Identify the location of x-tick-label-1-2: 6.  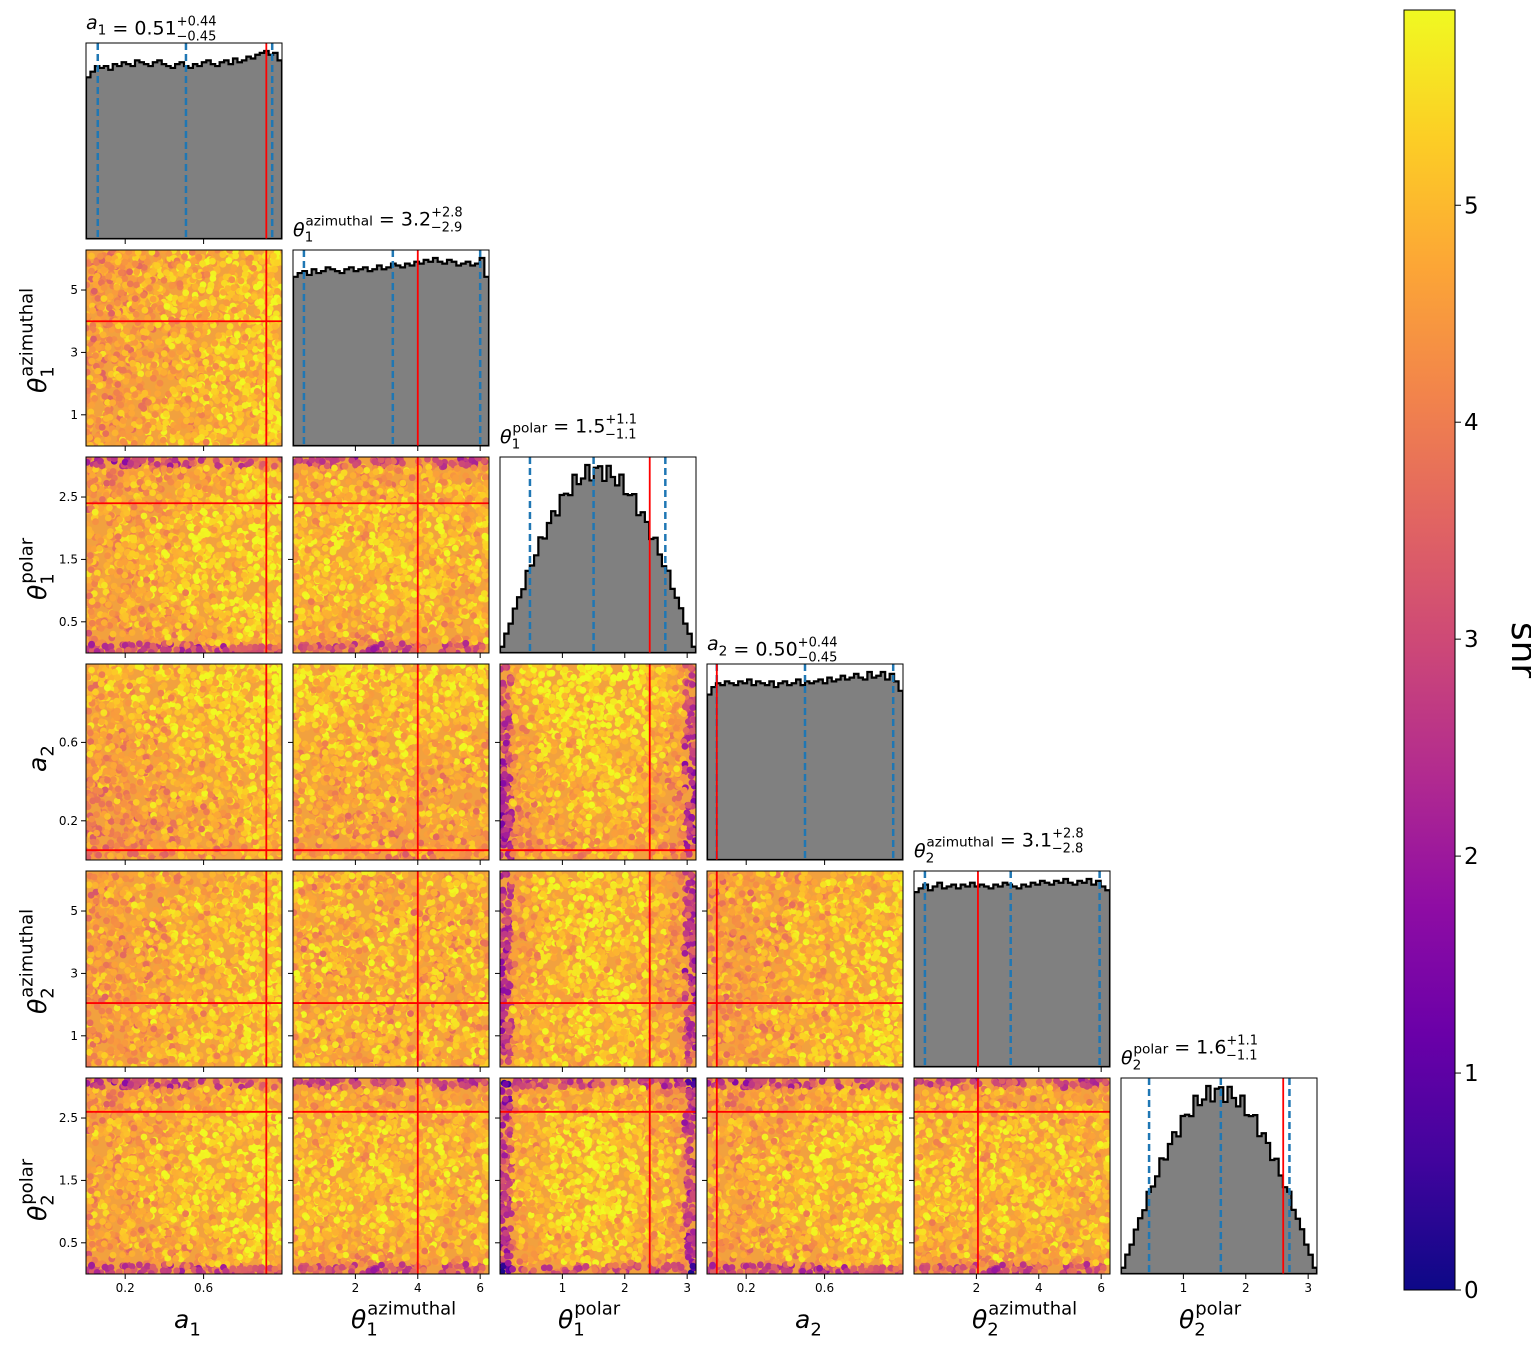
(480, 1288).